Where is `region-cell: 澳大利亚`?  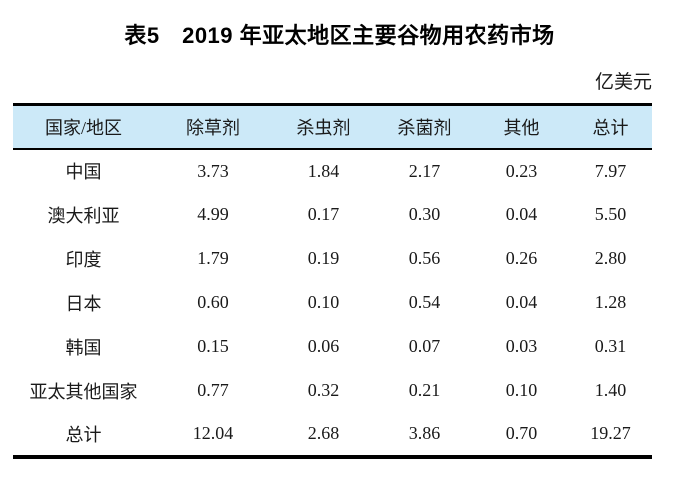
region-cell: 澳大利亚 is located at coordinates (83, 215).